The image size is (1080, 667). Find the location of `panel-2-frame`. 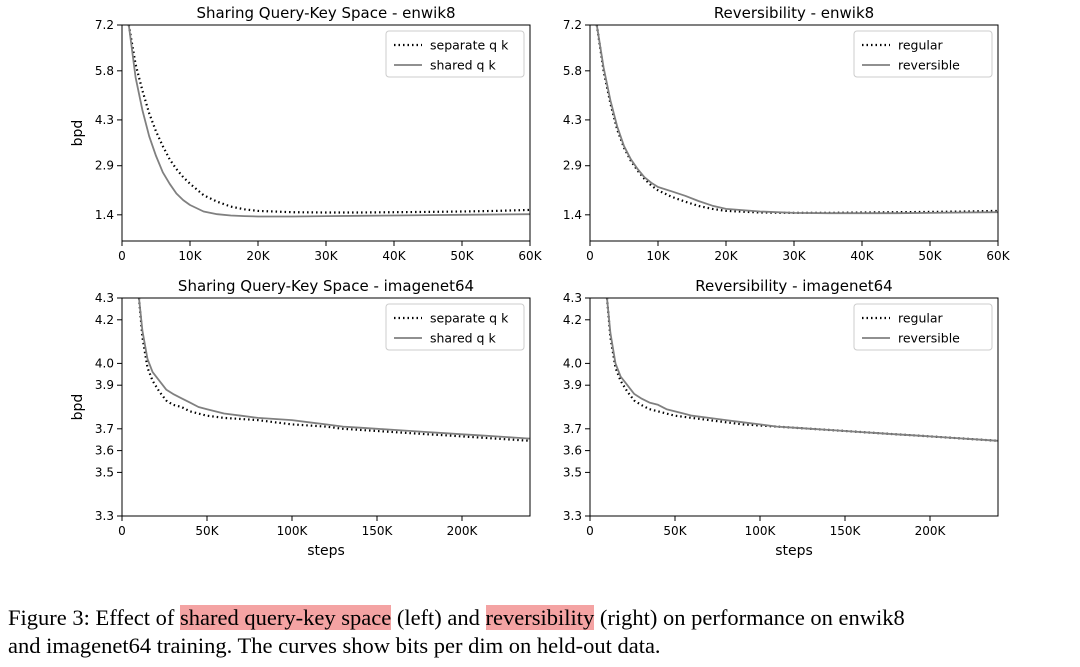

panel-2-frame is located at coordinates (326, 407).